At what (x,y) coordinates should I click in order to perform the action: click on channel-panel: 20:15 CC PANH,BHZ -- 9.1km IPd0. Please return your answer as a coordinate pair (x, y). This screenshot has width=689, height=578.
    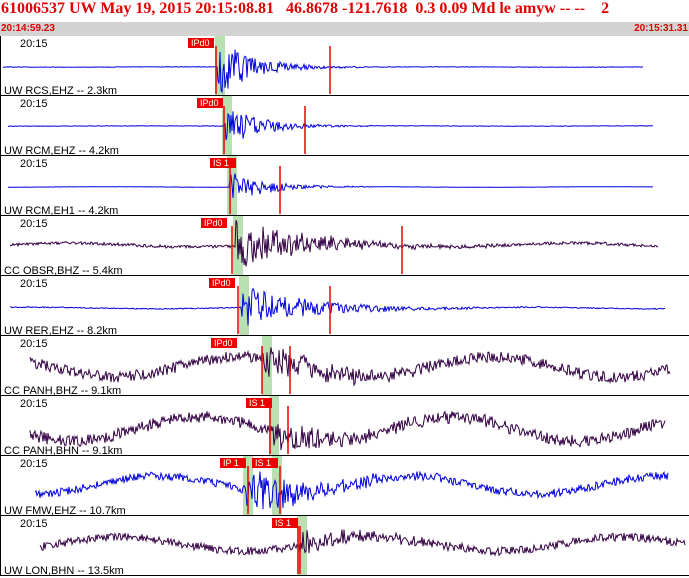
    Looking at the image, I should click on (344, 366).